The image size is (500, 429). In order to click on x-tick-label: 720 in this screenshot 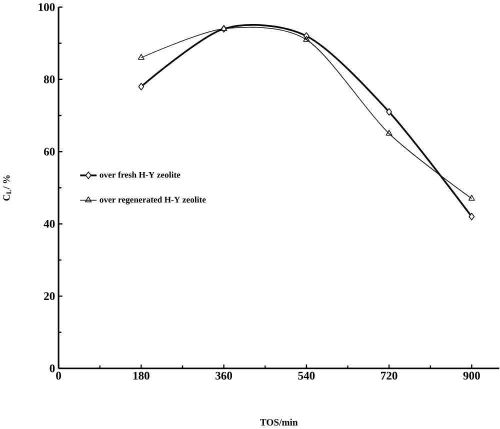, I will do `click(389, 376)`.